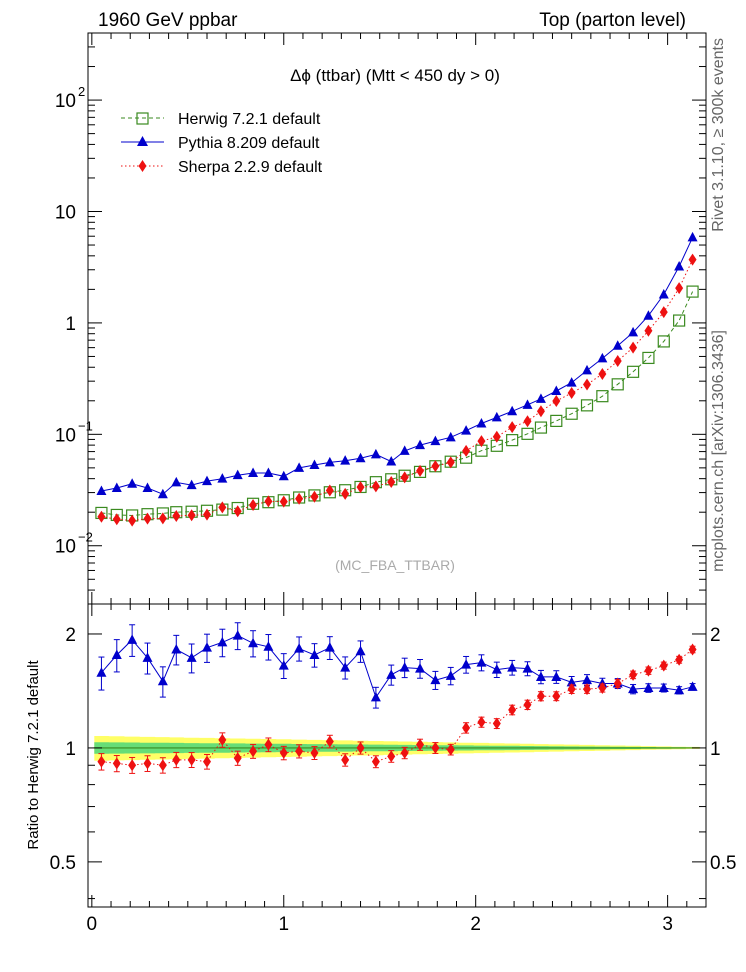 The width and height of the screenshot is (746, 972). I want to click on y-tick-label: 10, so click(65, 101).